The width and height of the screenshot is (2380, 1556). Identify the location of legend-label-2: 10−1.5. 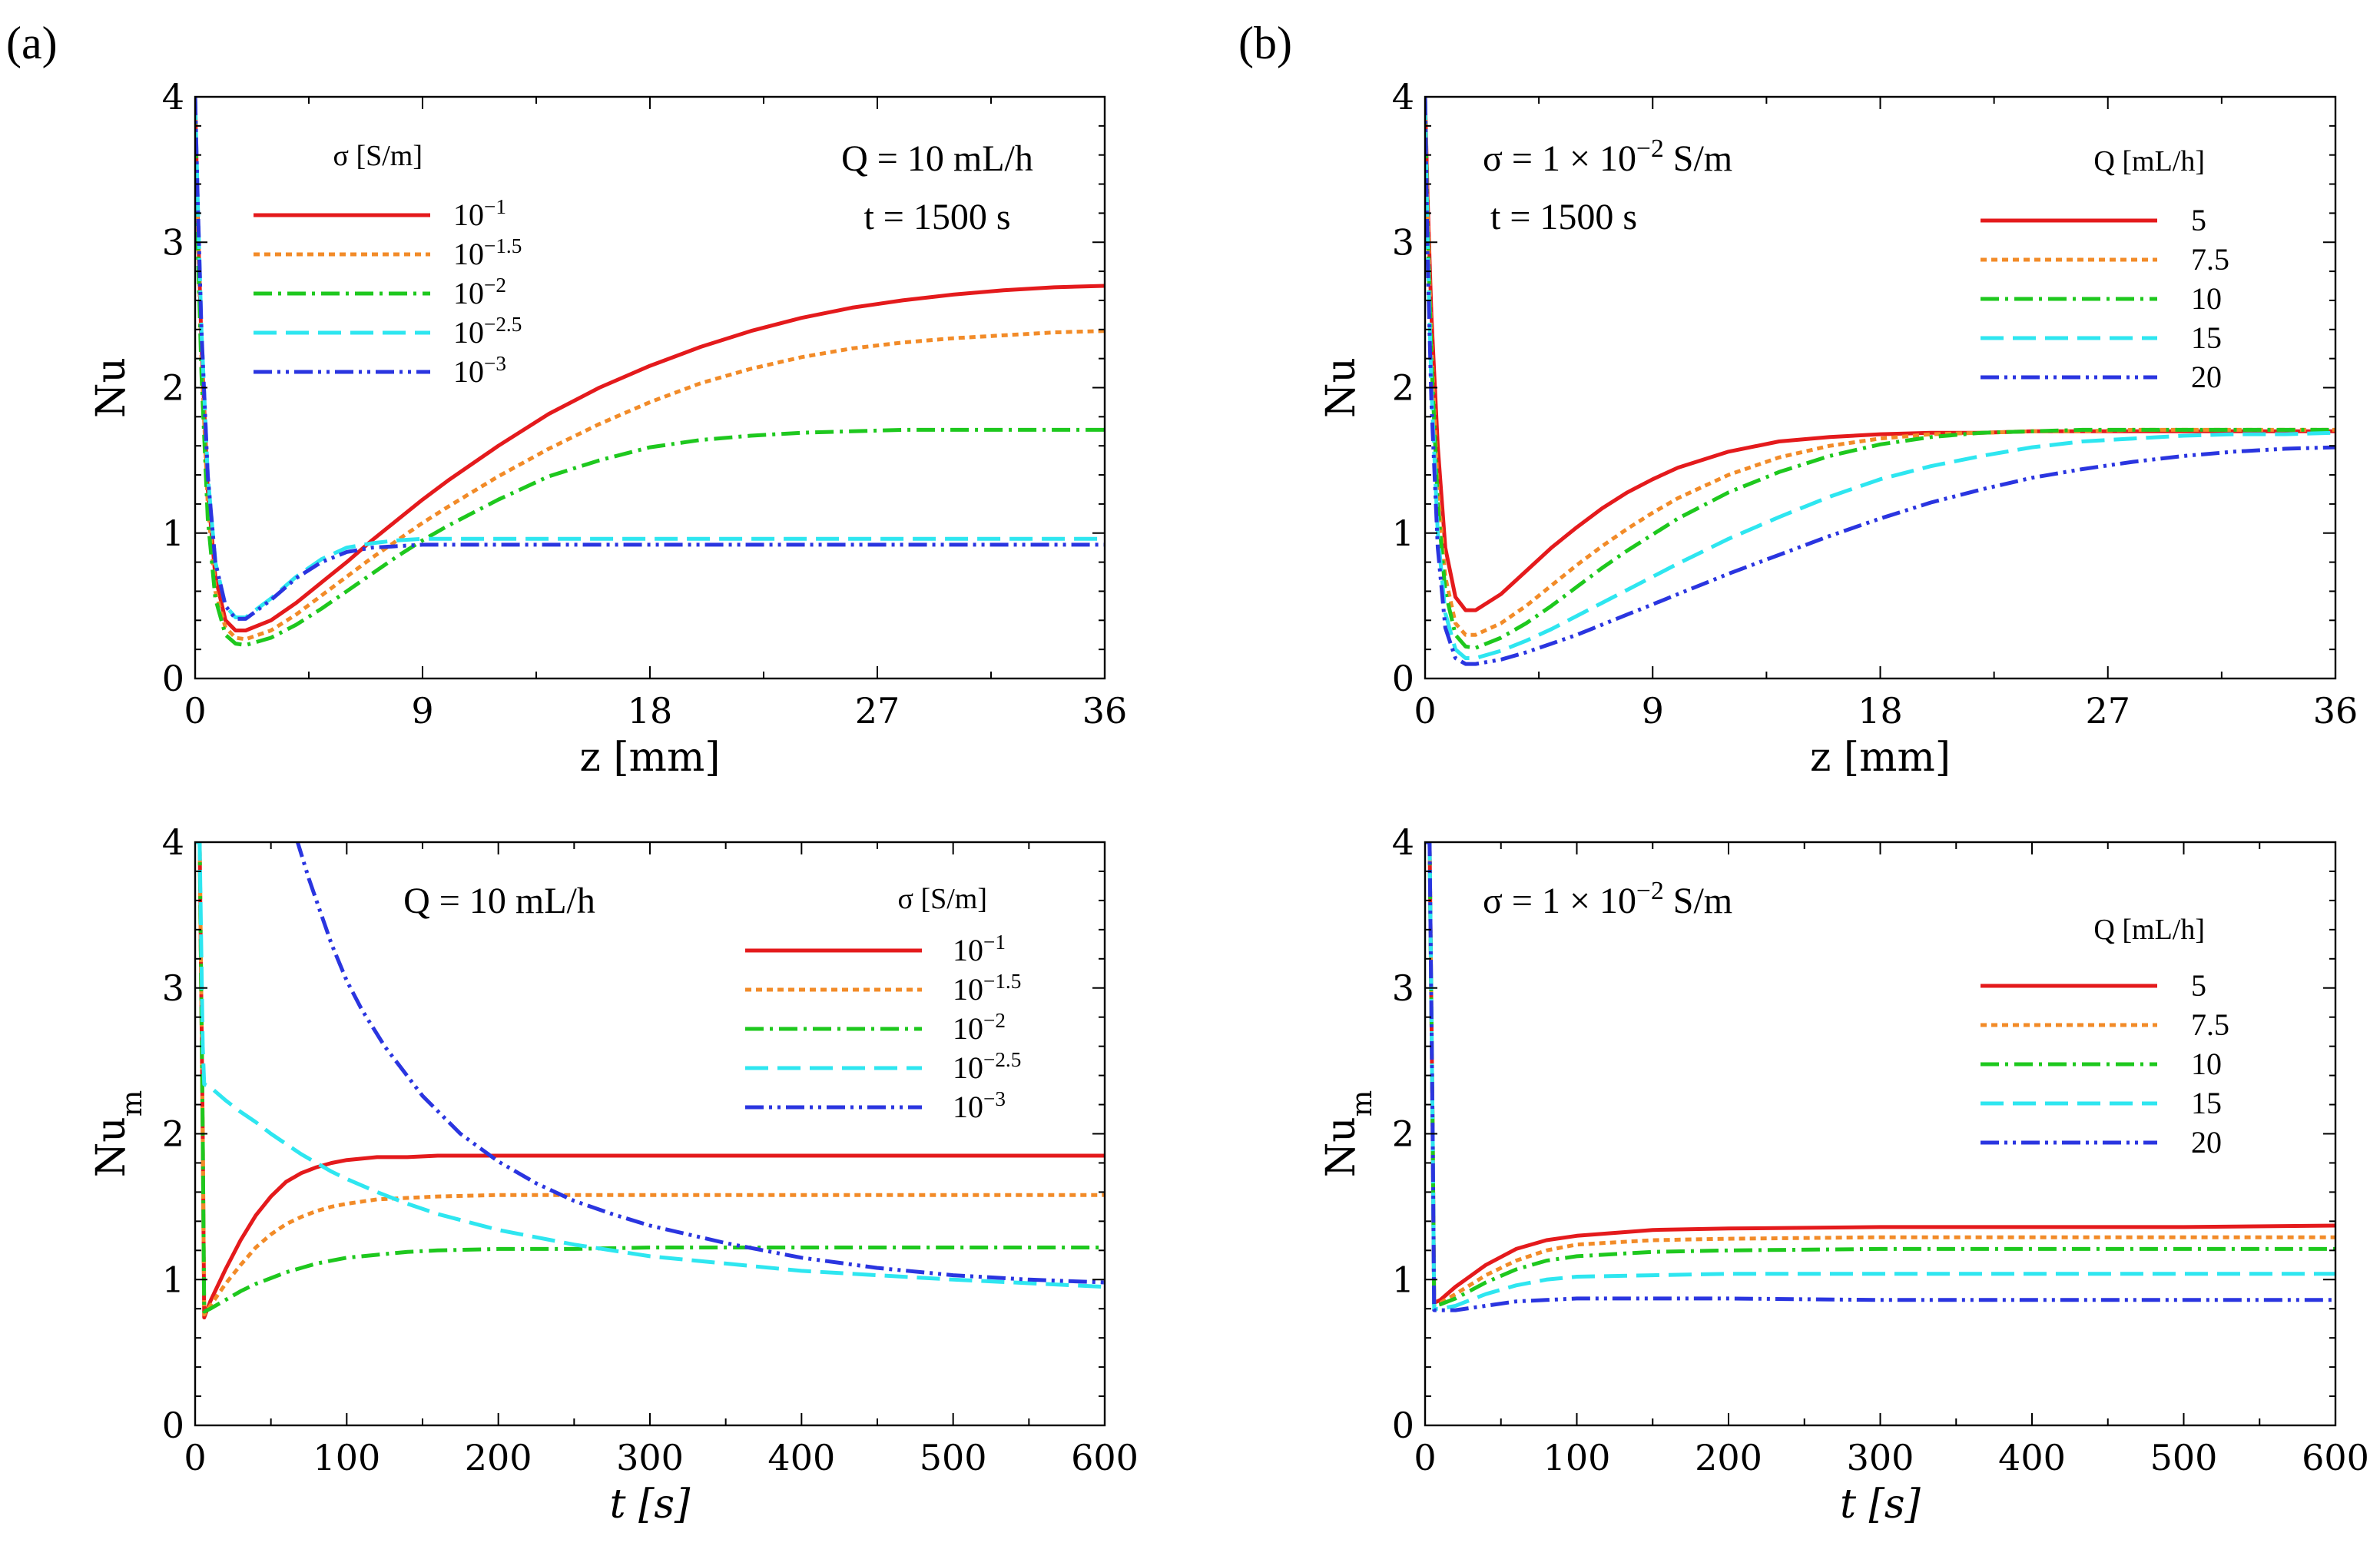
(987, 989).